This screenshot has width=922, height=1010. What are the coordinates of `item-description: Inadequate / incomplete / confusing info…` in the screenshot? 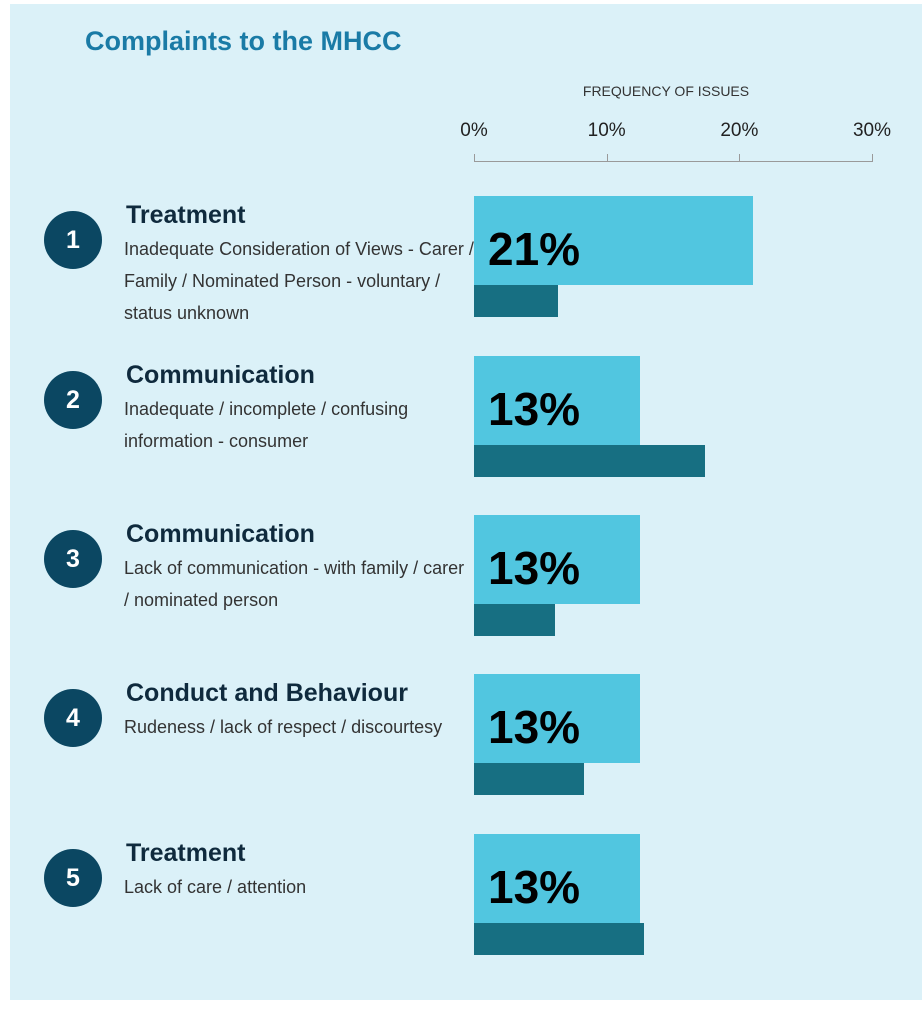 It's located at (266, 425).